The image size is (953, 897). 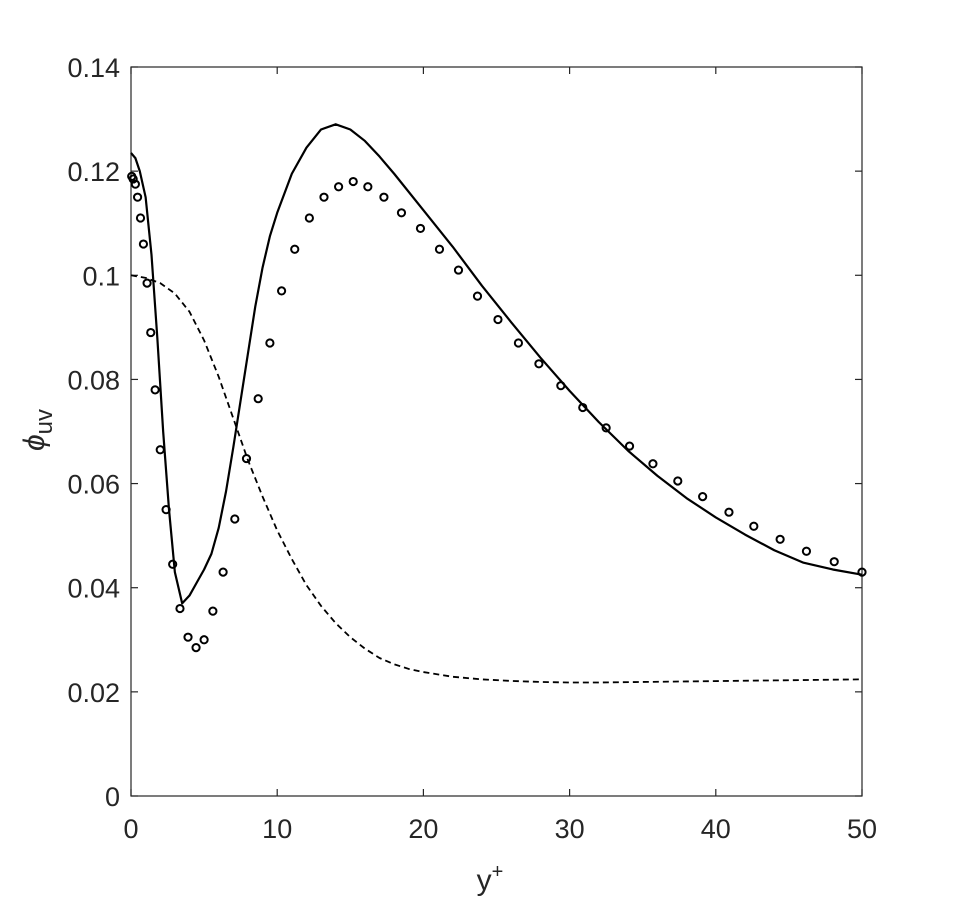 I want to click on y-tick-label: 0.1, so click(x=101, y=276).